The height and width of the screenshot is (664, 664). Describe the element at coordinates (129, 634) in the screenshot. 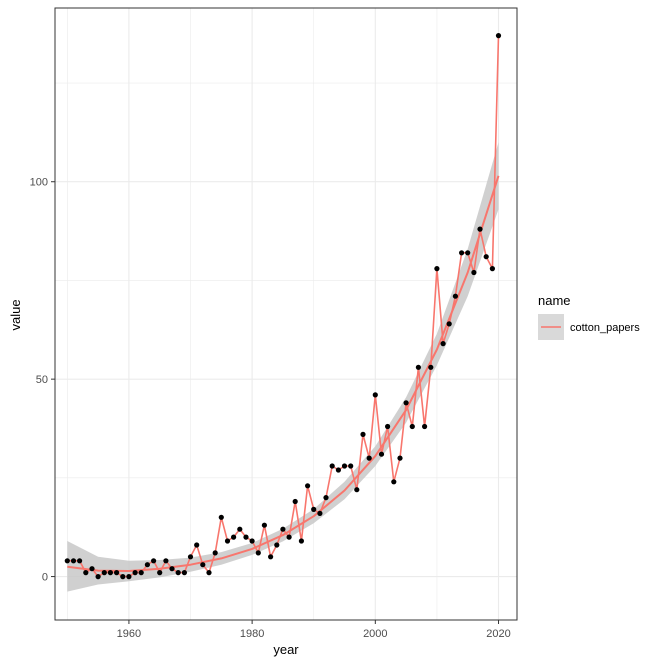

I see `x-tick-label: 1960` at that location.